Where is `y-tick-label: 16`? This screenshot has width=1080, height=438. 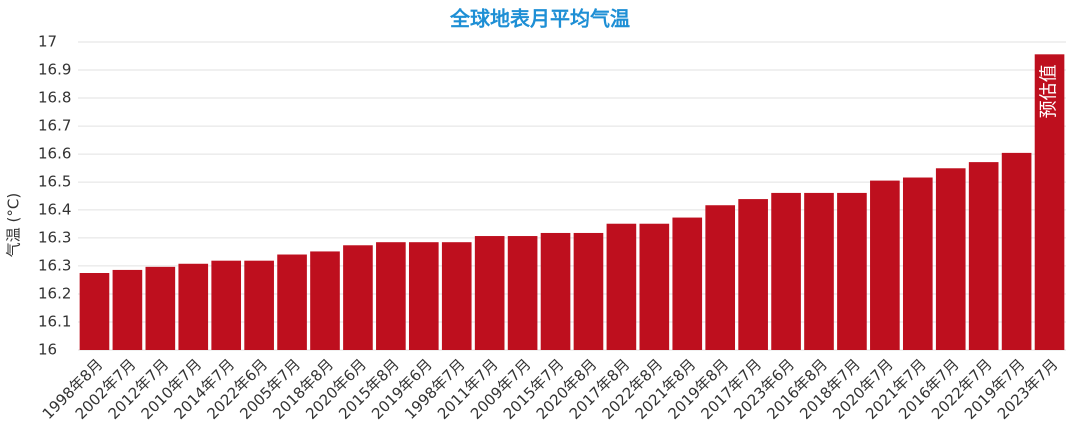
y-tick-label: 16 is located at coordinates (47, 350).